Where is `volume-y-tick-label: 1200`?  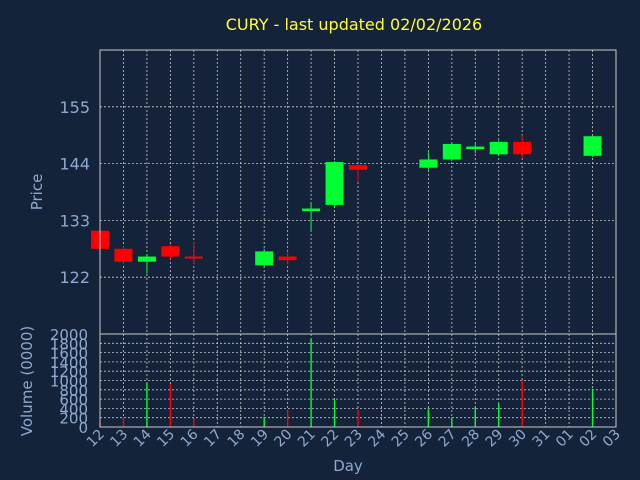 volume-y-tick-label: 1200 is located at coordinates (69, 372).